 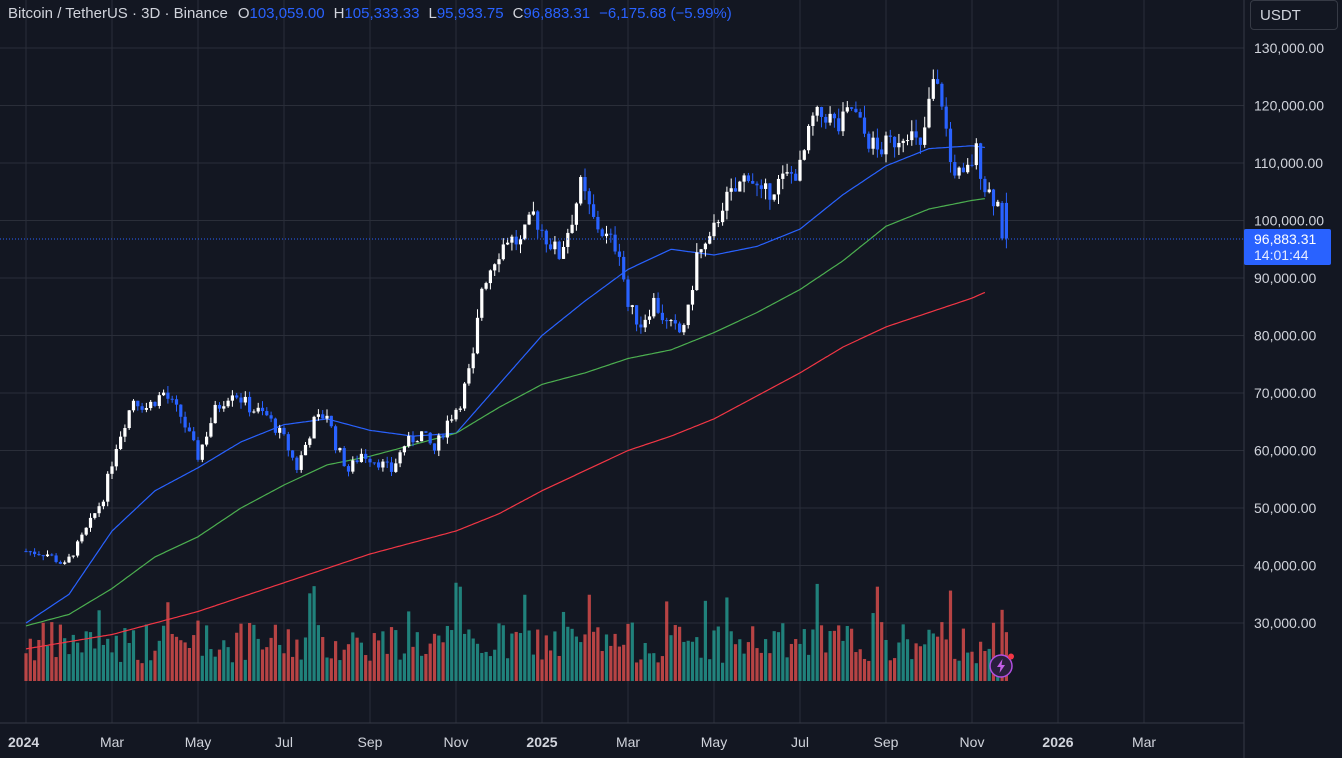 What do you see at coordinates (198, 742) in the screenshot?
I see `time-tick-label: May` at bounding box center [198, 742].